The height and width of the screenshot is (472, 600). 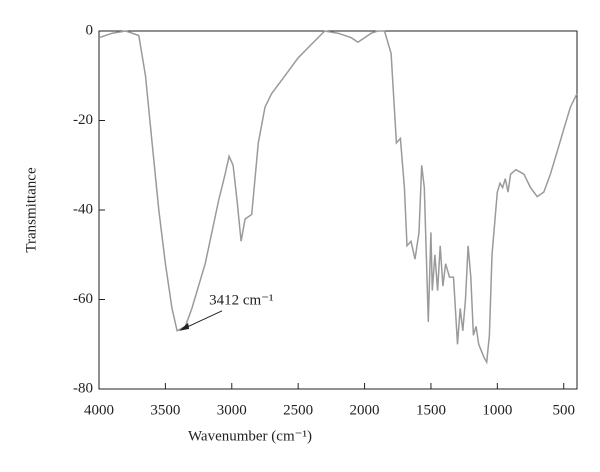 I want to click on x-tick-label: 2500, so click(x=298, y=410).